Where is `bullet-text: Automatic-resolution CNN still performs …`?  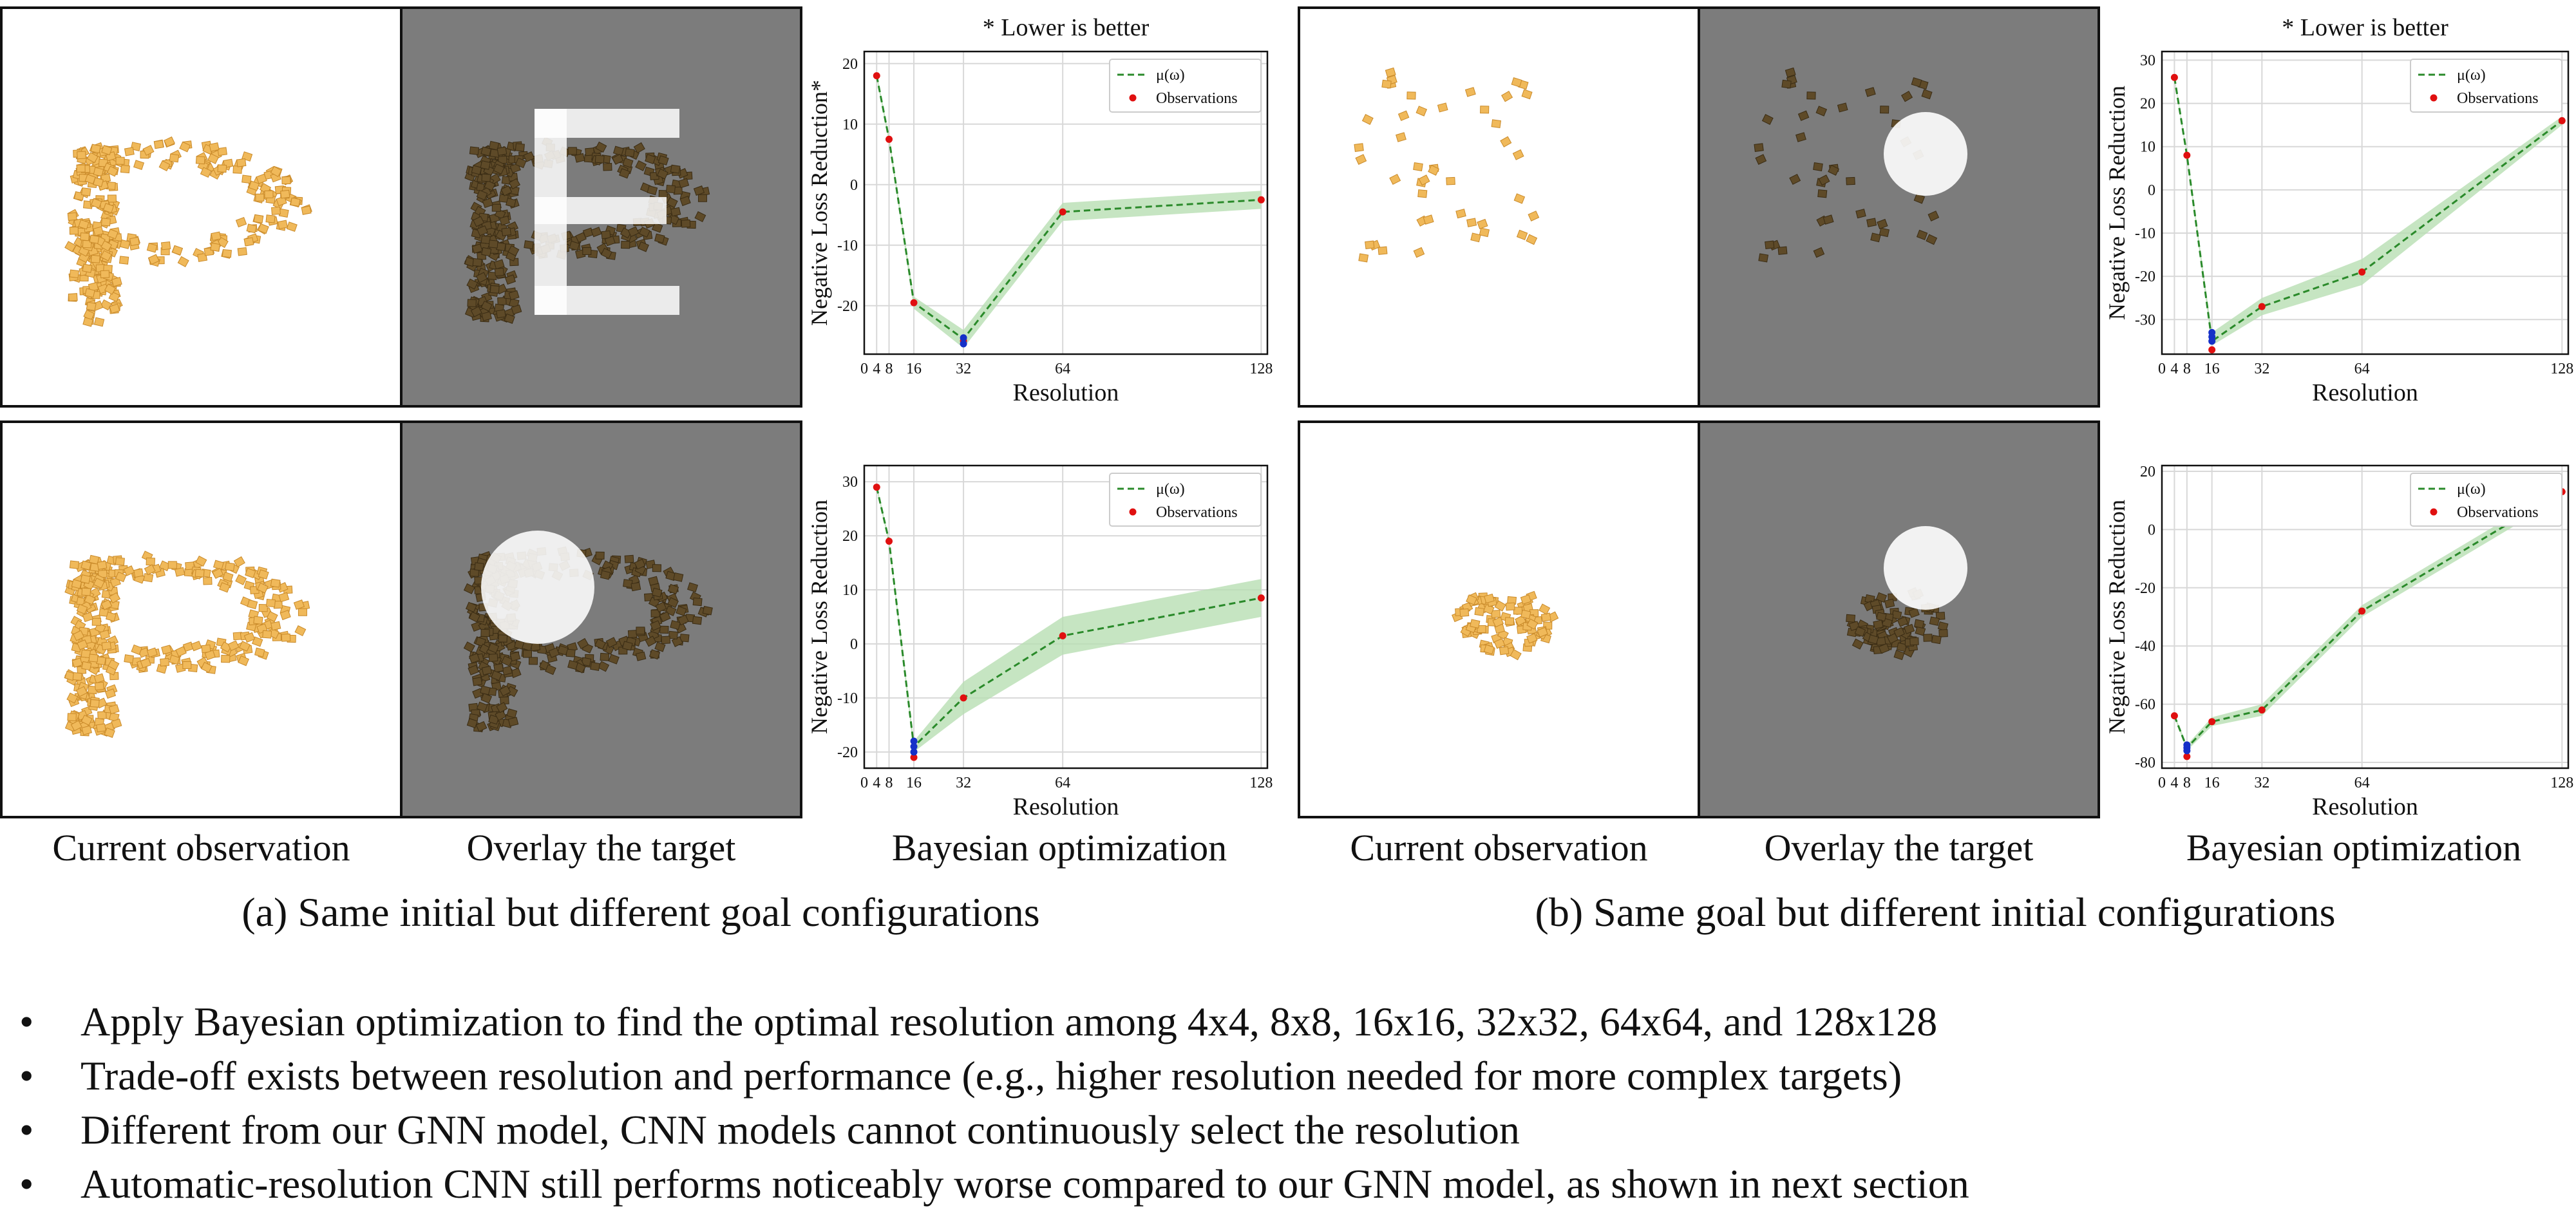
bullet-text: Automatic-resolution CNN still performs … is located at coordinates (1025, 1184).